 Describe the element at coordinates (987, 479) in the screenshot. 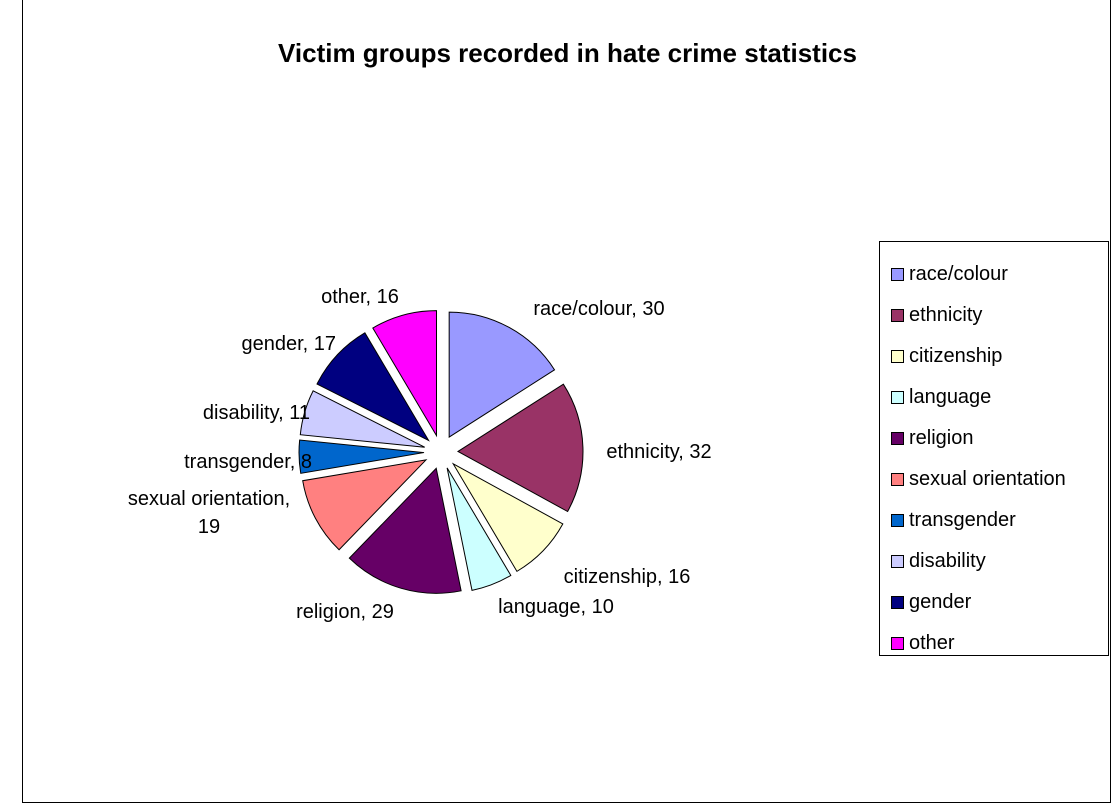

I see `legend-label: sexual orientation` at that location.